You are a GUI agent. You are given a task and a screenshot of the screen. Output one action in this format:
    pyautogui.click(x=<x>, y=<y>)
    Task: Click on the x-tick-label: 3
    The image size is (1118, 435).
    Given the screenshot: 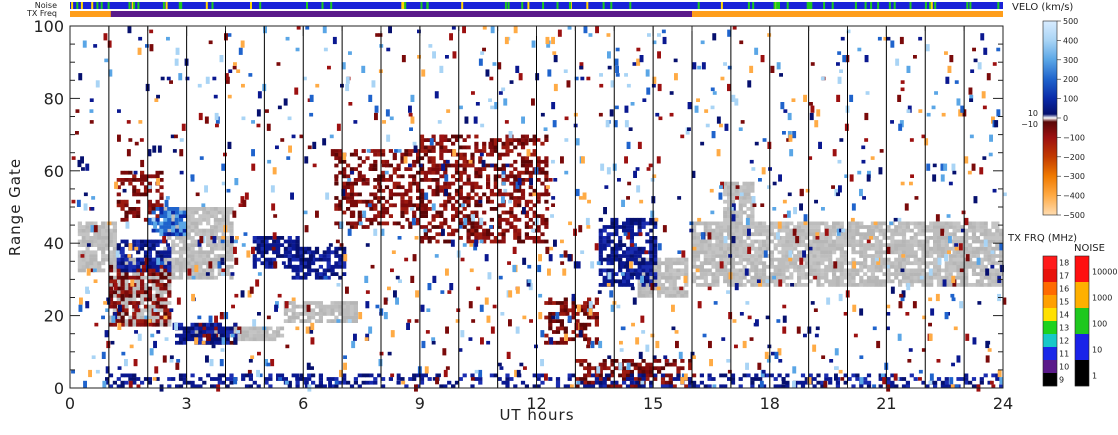 What is the action you would take?
    pyautogui.click(x=187, y=403)
    